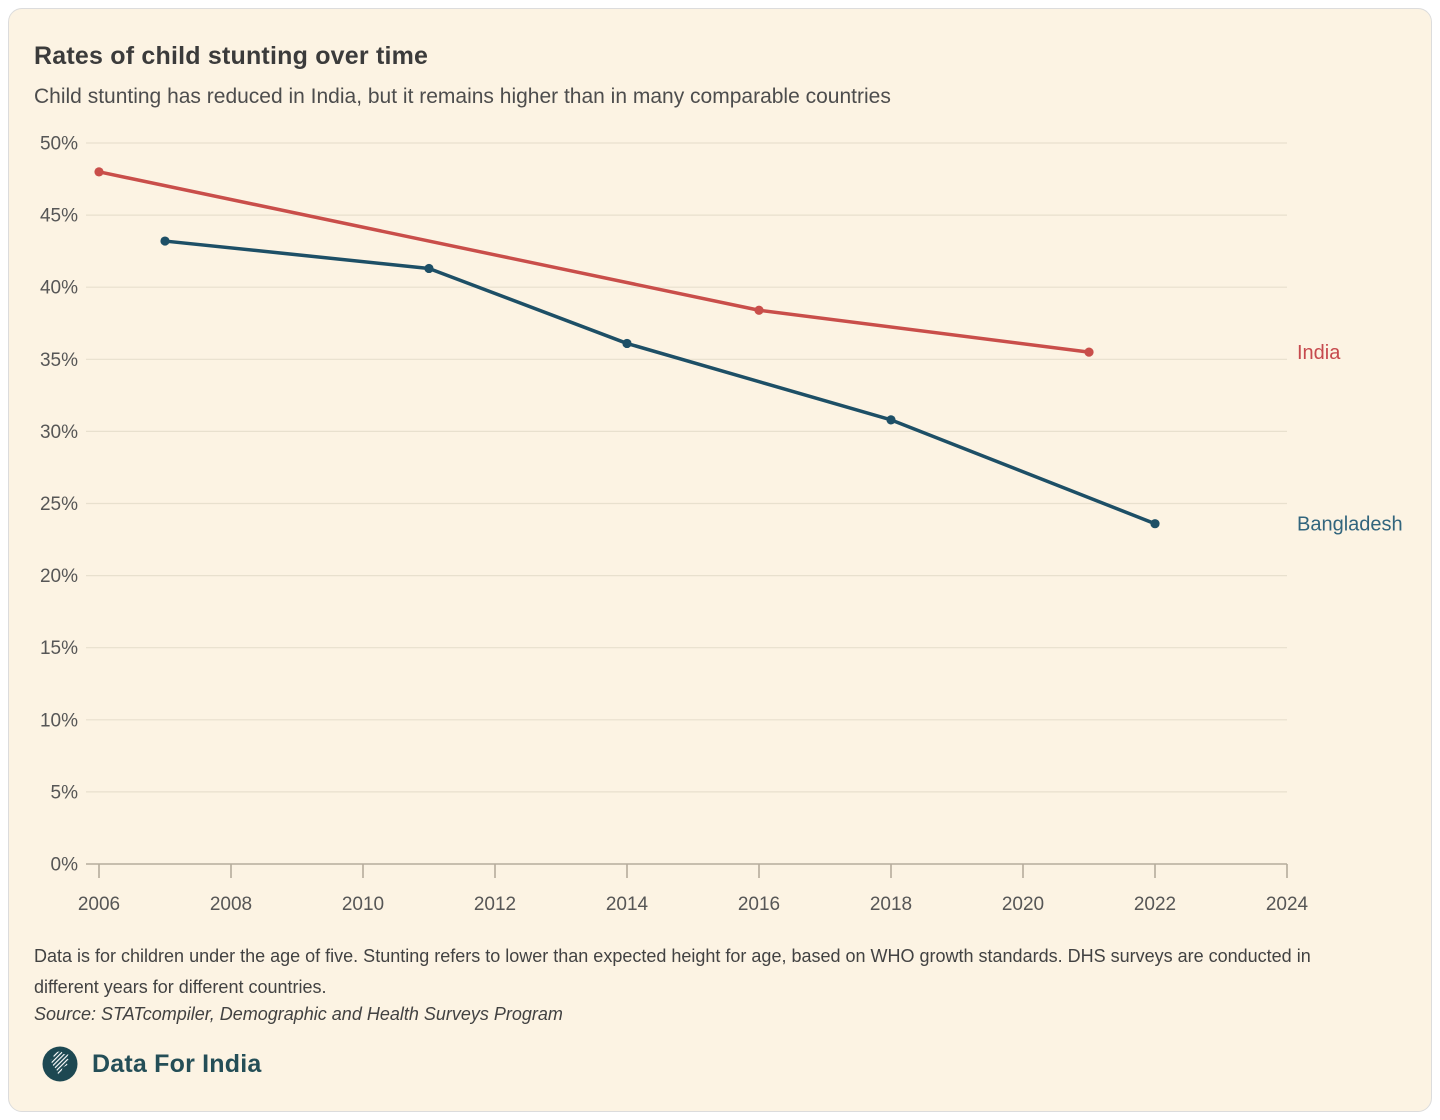 The image size is (1440, 1120). What do you see at coordinates (1287, 904) in the screenshot?
I see `x-tick-label: 2024` at bounding box center [1287, 904].